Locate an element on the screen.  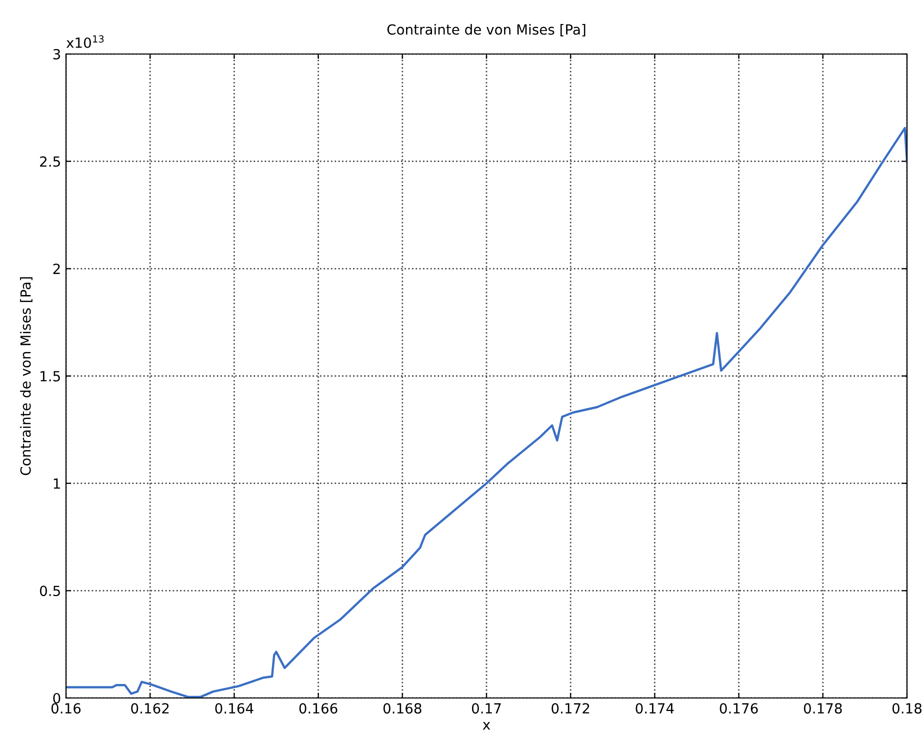
chart-title: Contrainte de von Mises [Pa] is located at coordinates (486, 30).